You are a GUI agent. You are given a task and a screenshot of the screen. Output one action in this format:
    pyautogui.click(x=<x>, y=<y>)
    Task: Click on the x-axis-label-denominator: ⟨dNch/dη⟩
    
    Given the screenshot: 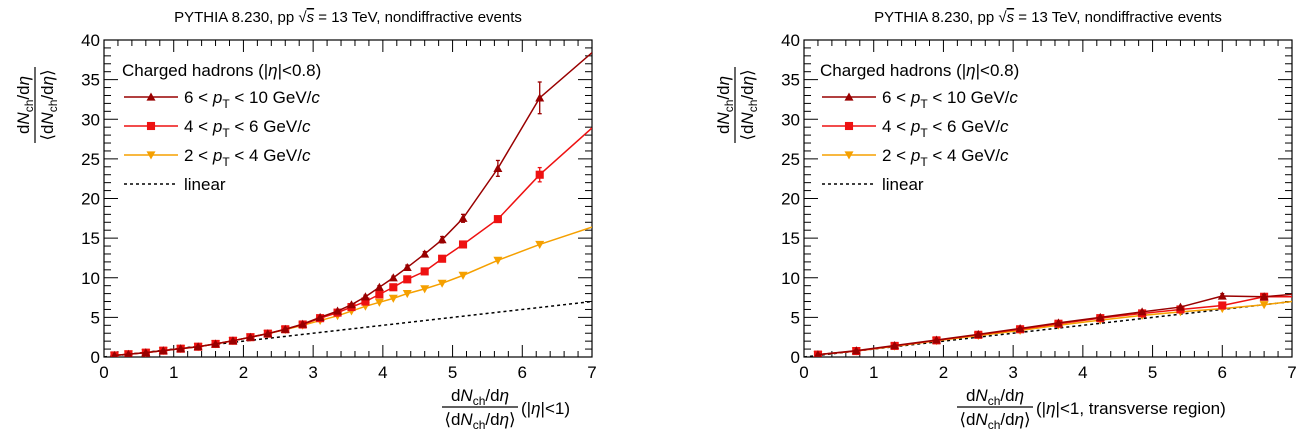 What is the action you would take?
    pyautogui.click(x=994, y=421)
    